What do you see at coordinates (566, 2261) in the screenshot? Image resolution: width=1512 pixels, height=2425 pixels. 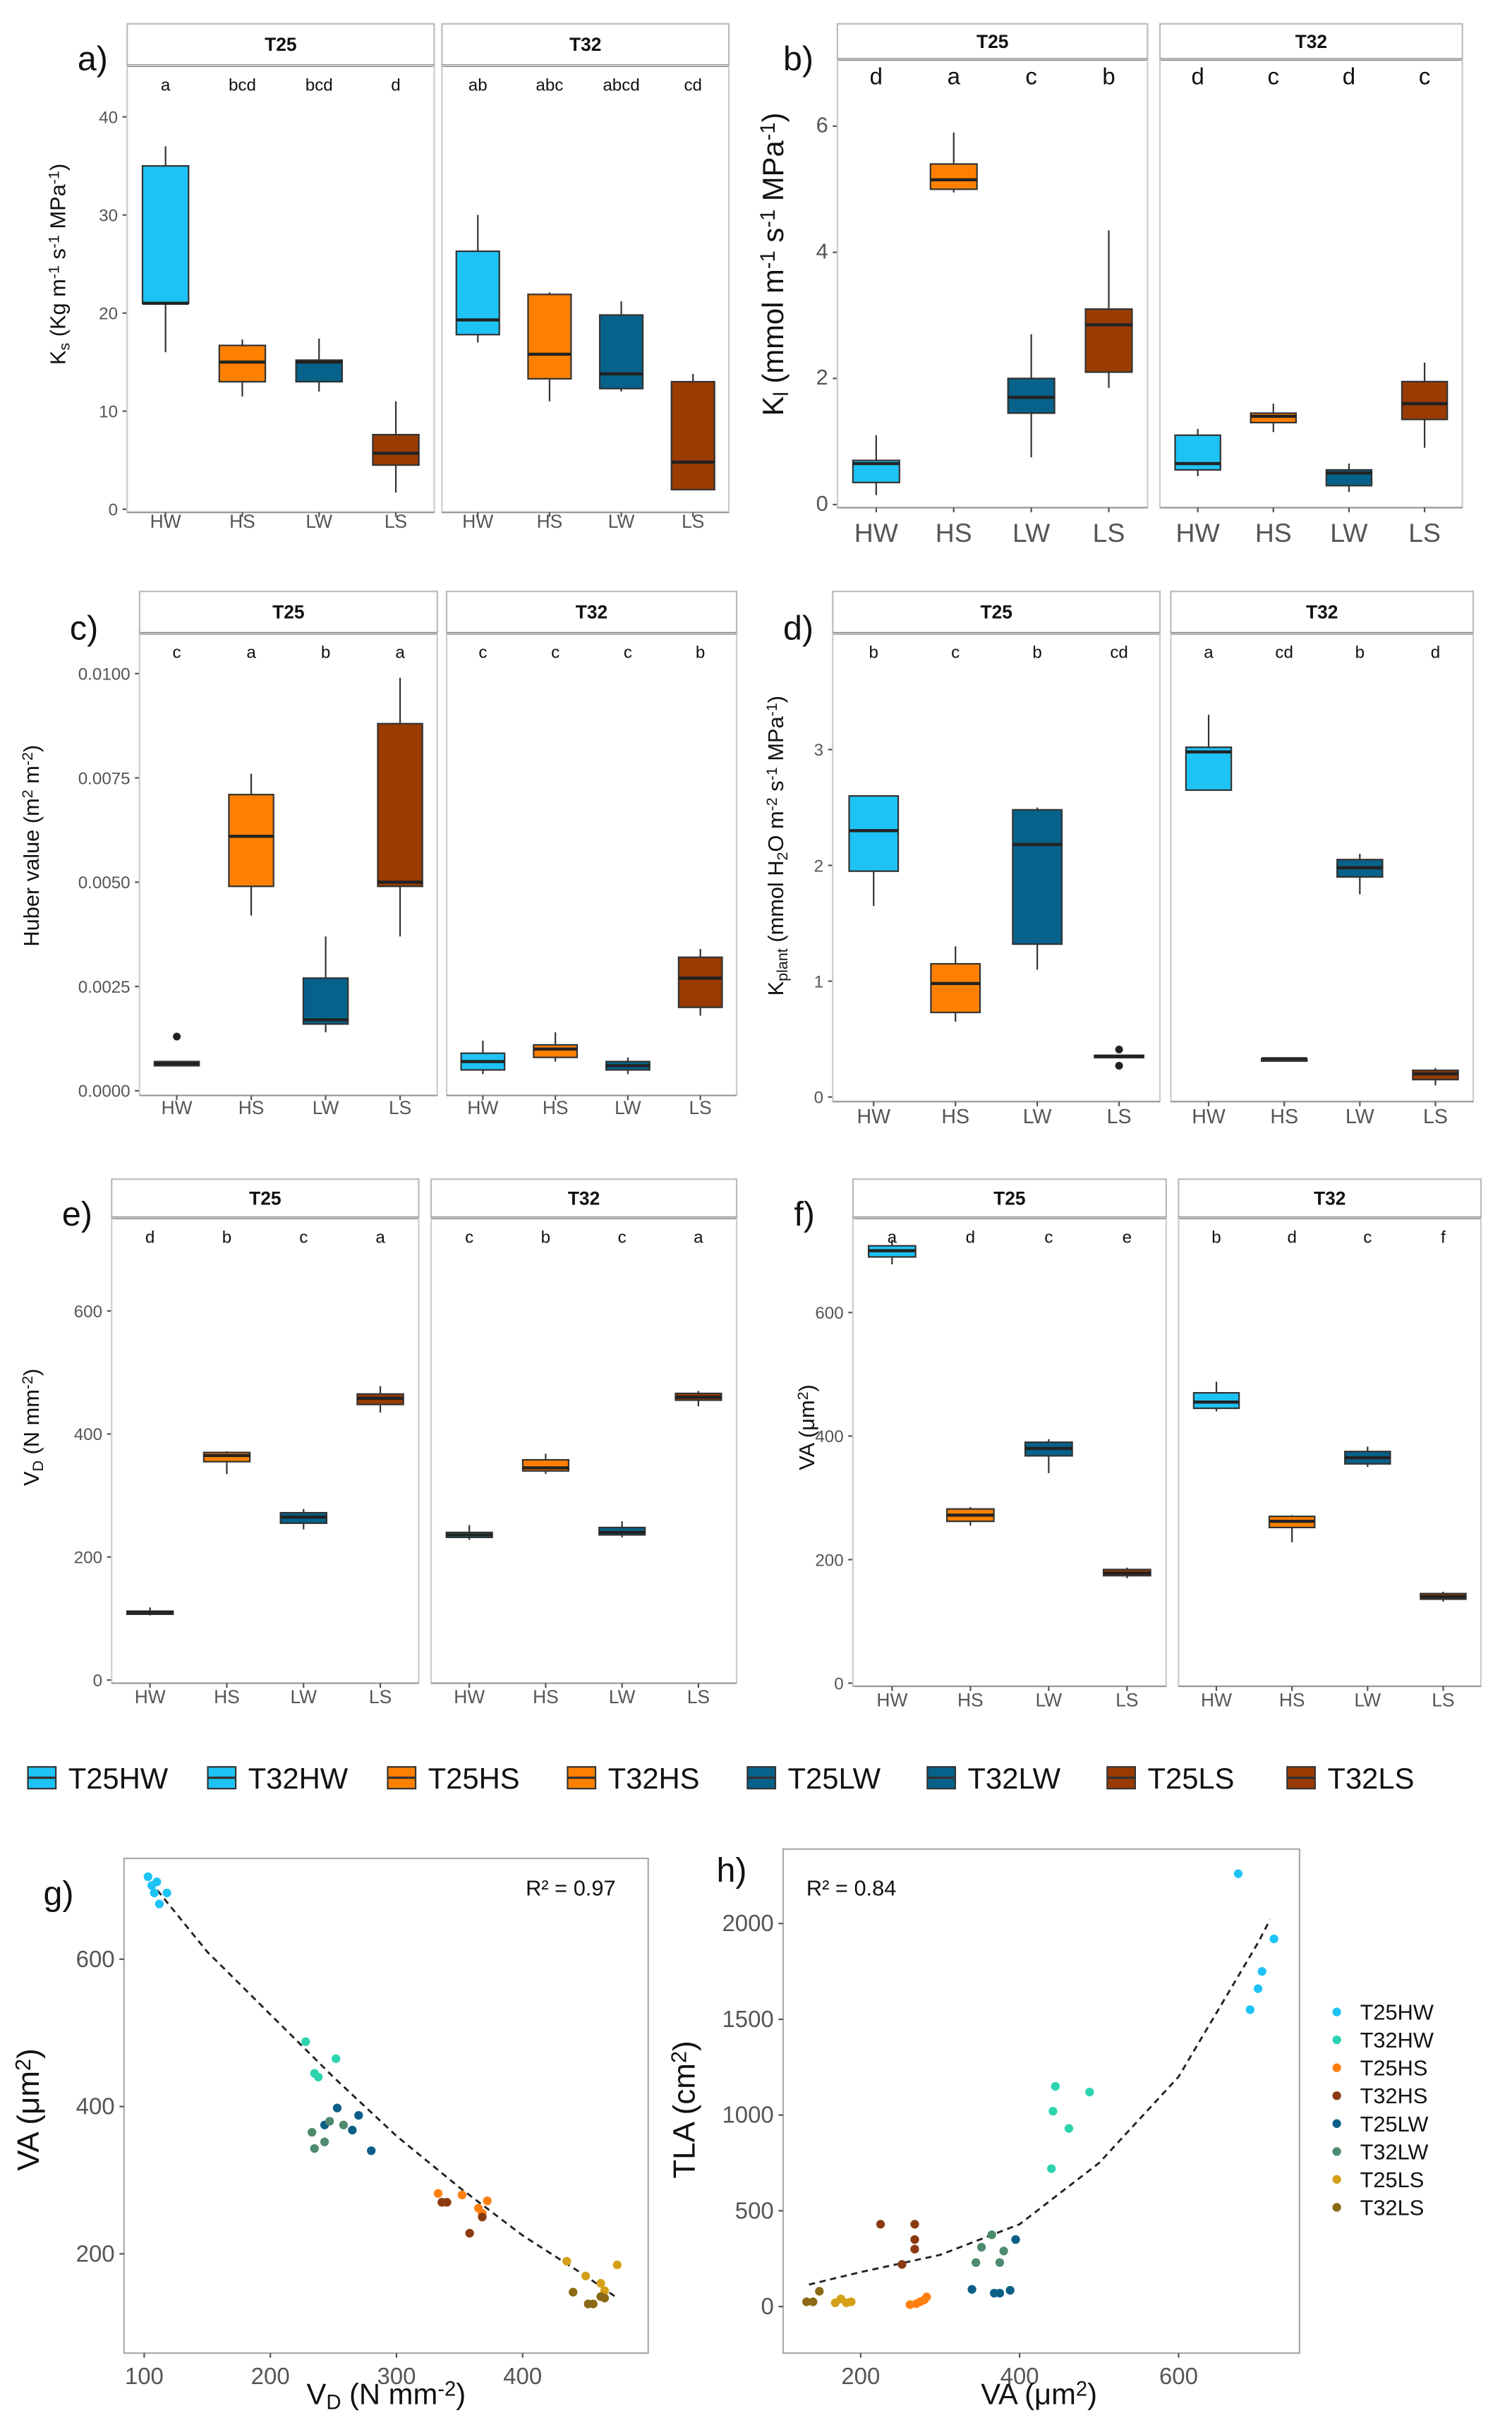 I see `data-point-T25LS` at bounding box center [566, 2261].